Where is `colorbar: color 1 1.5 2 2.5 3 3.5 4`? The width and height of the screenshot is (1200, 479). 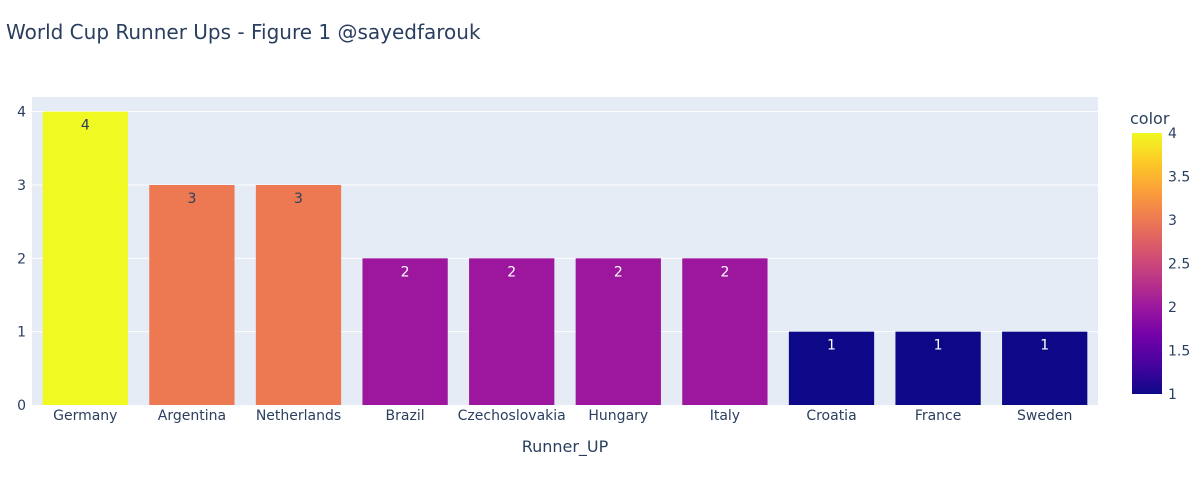
colorbar: color 1 1.5 2 2.5 3 3.5 4 is located at coordinates (1160, 256).